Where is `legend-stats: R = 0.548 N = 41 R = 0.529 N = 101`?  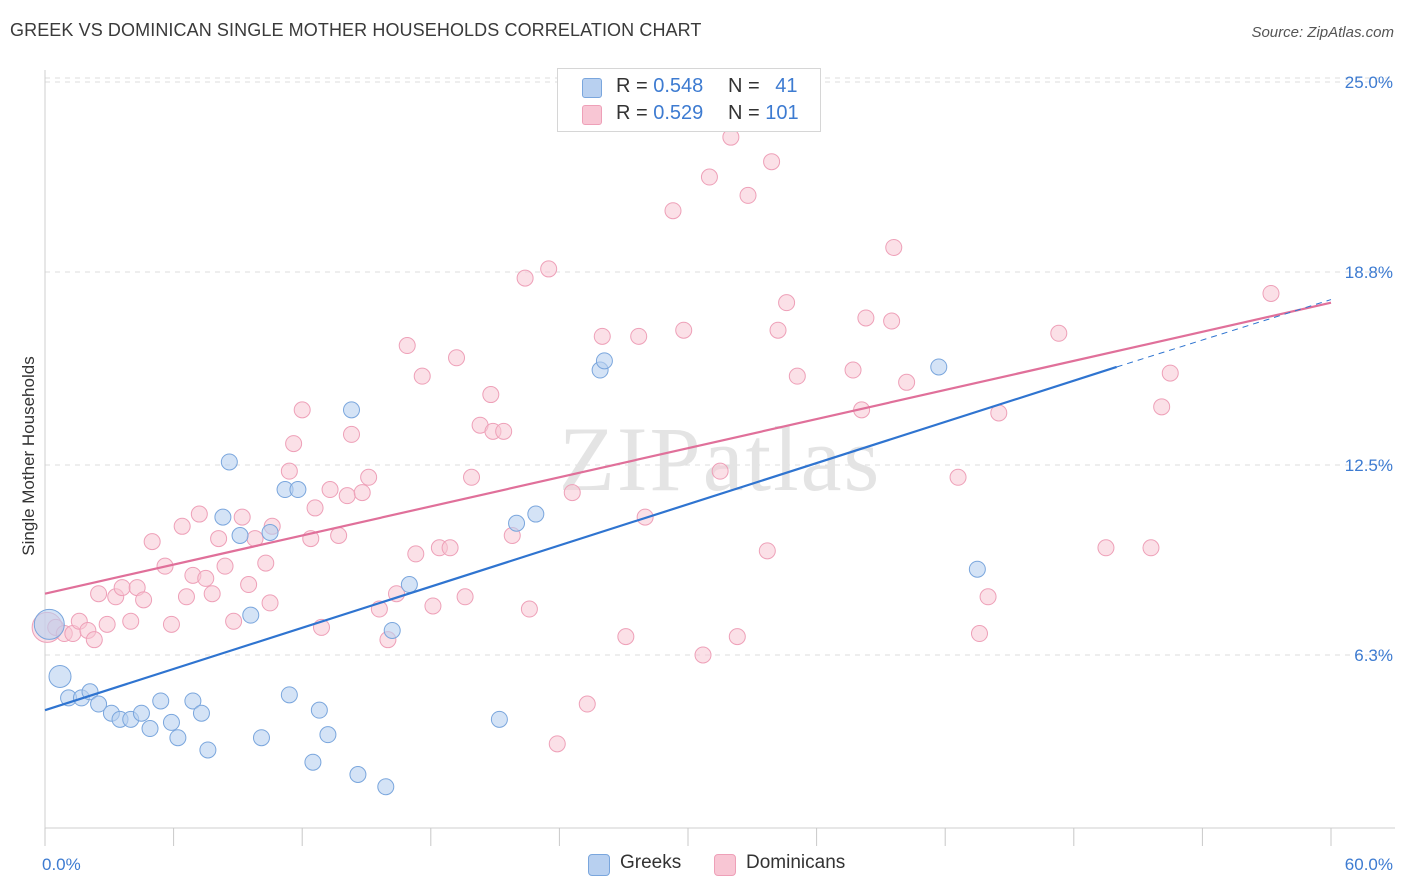
legend-stats: R = 0.548 N = 41 R = 0.529 N = 101 is located at coordinates (689, 100).